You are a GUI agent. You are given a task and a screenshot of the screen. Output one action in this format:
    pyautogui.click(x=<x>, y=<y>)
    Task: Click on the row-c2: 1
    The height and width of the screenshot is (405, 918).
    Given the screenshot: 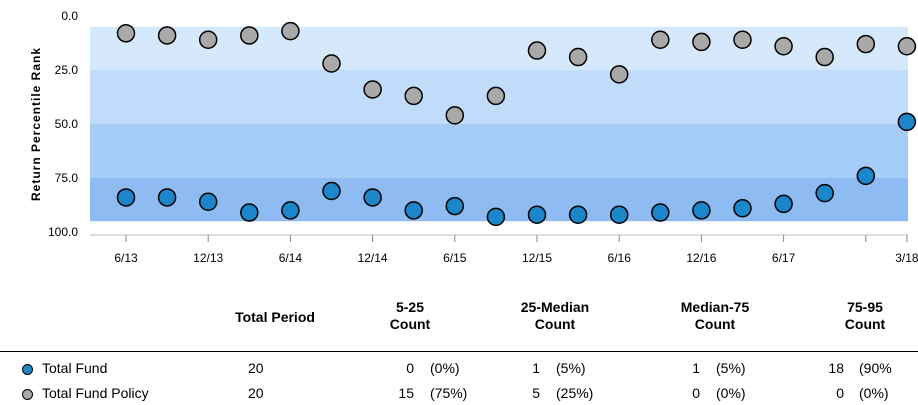 What is the action you would take?
    pyautogui.click(x=536, y=368)
    